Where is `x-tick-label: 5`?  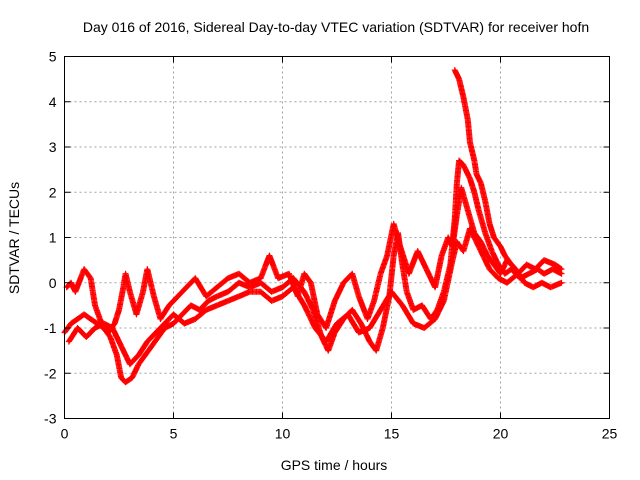 x-tick-label: 5 is located at coordinates (174, 434).